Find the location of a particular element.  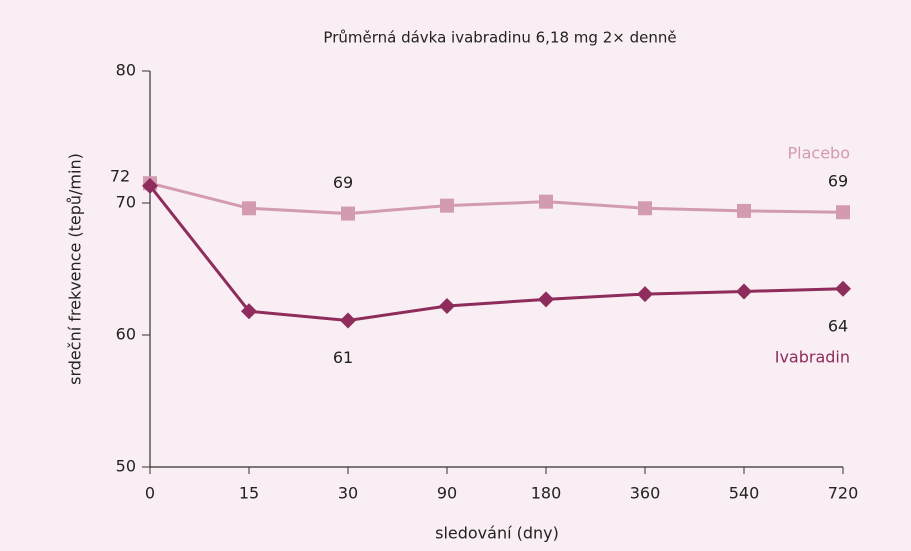

y-tick-label: 70 is located at coordinates (126, 202).